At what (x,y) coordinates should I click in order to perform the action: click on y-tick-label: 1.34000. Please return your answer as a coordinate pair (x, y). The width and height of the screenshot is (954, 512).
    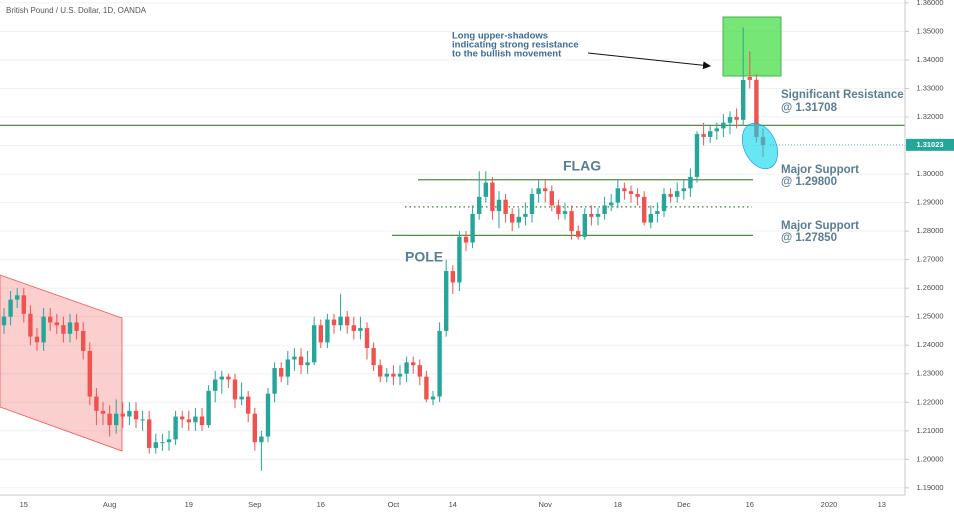
    Looking at the image, I should click on (929, 59).